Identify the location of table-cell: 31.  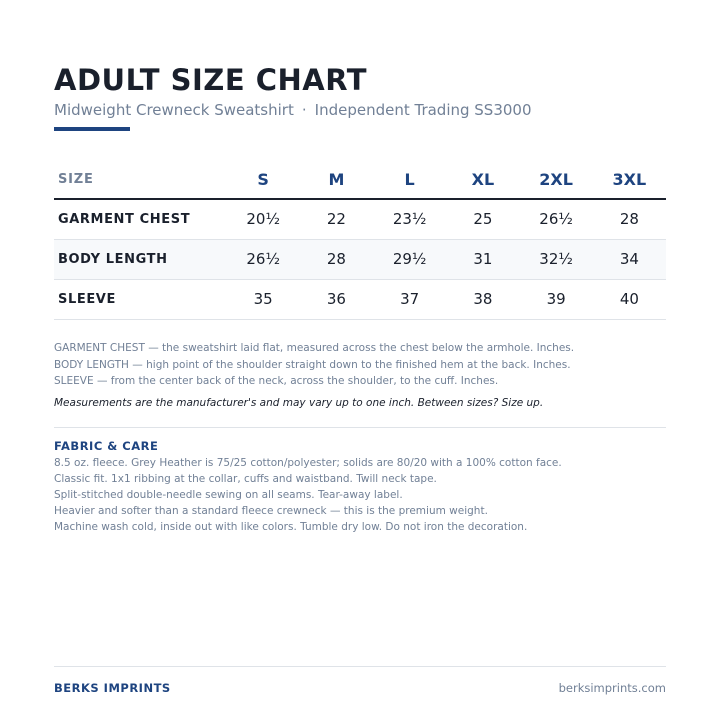
(483, 259).